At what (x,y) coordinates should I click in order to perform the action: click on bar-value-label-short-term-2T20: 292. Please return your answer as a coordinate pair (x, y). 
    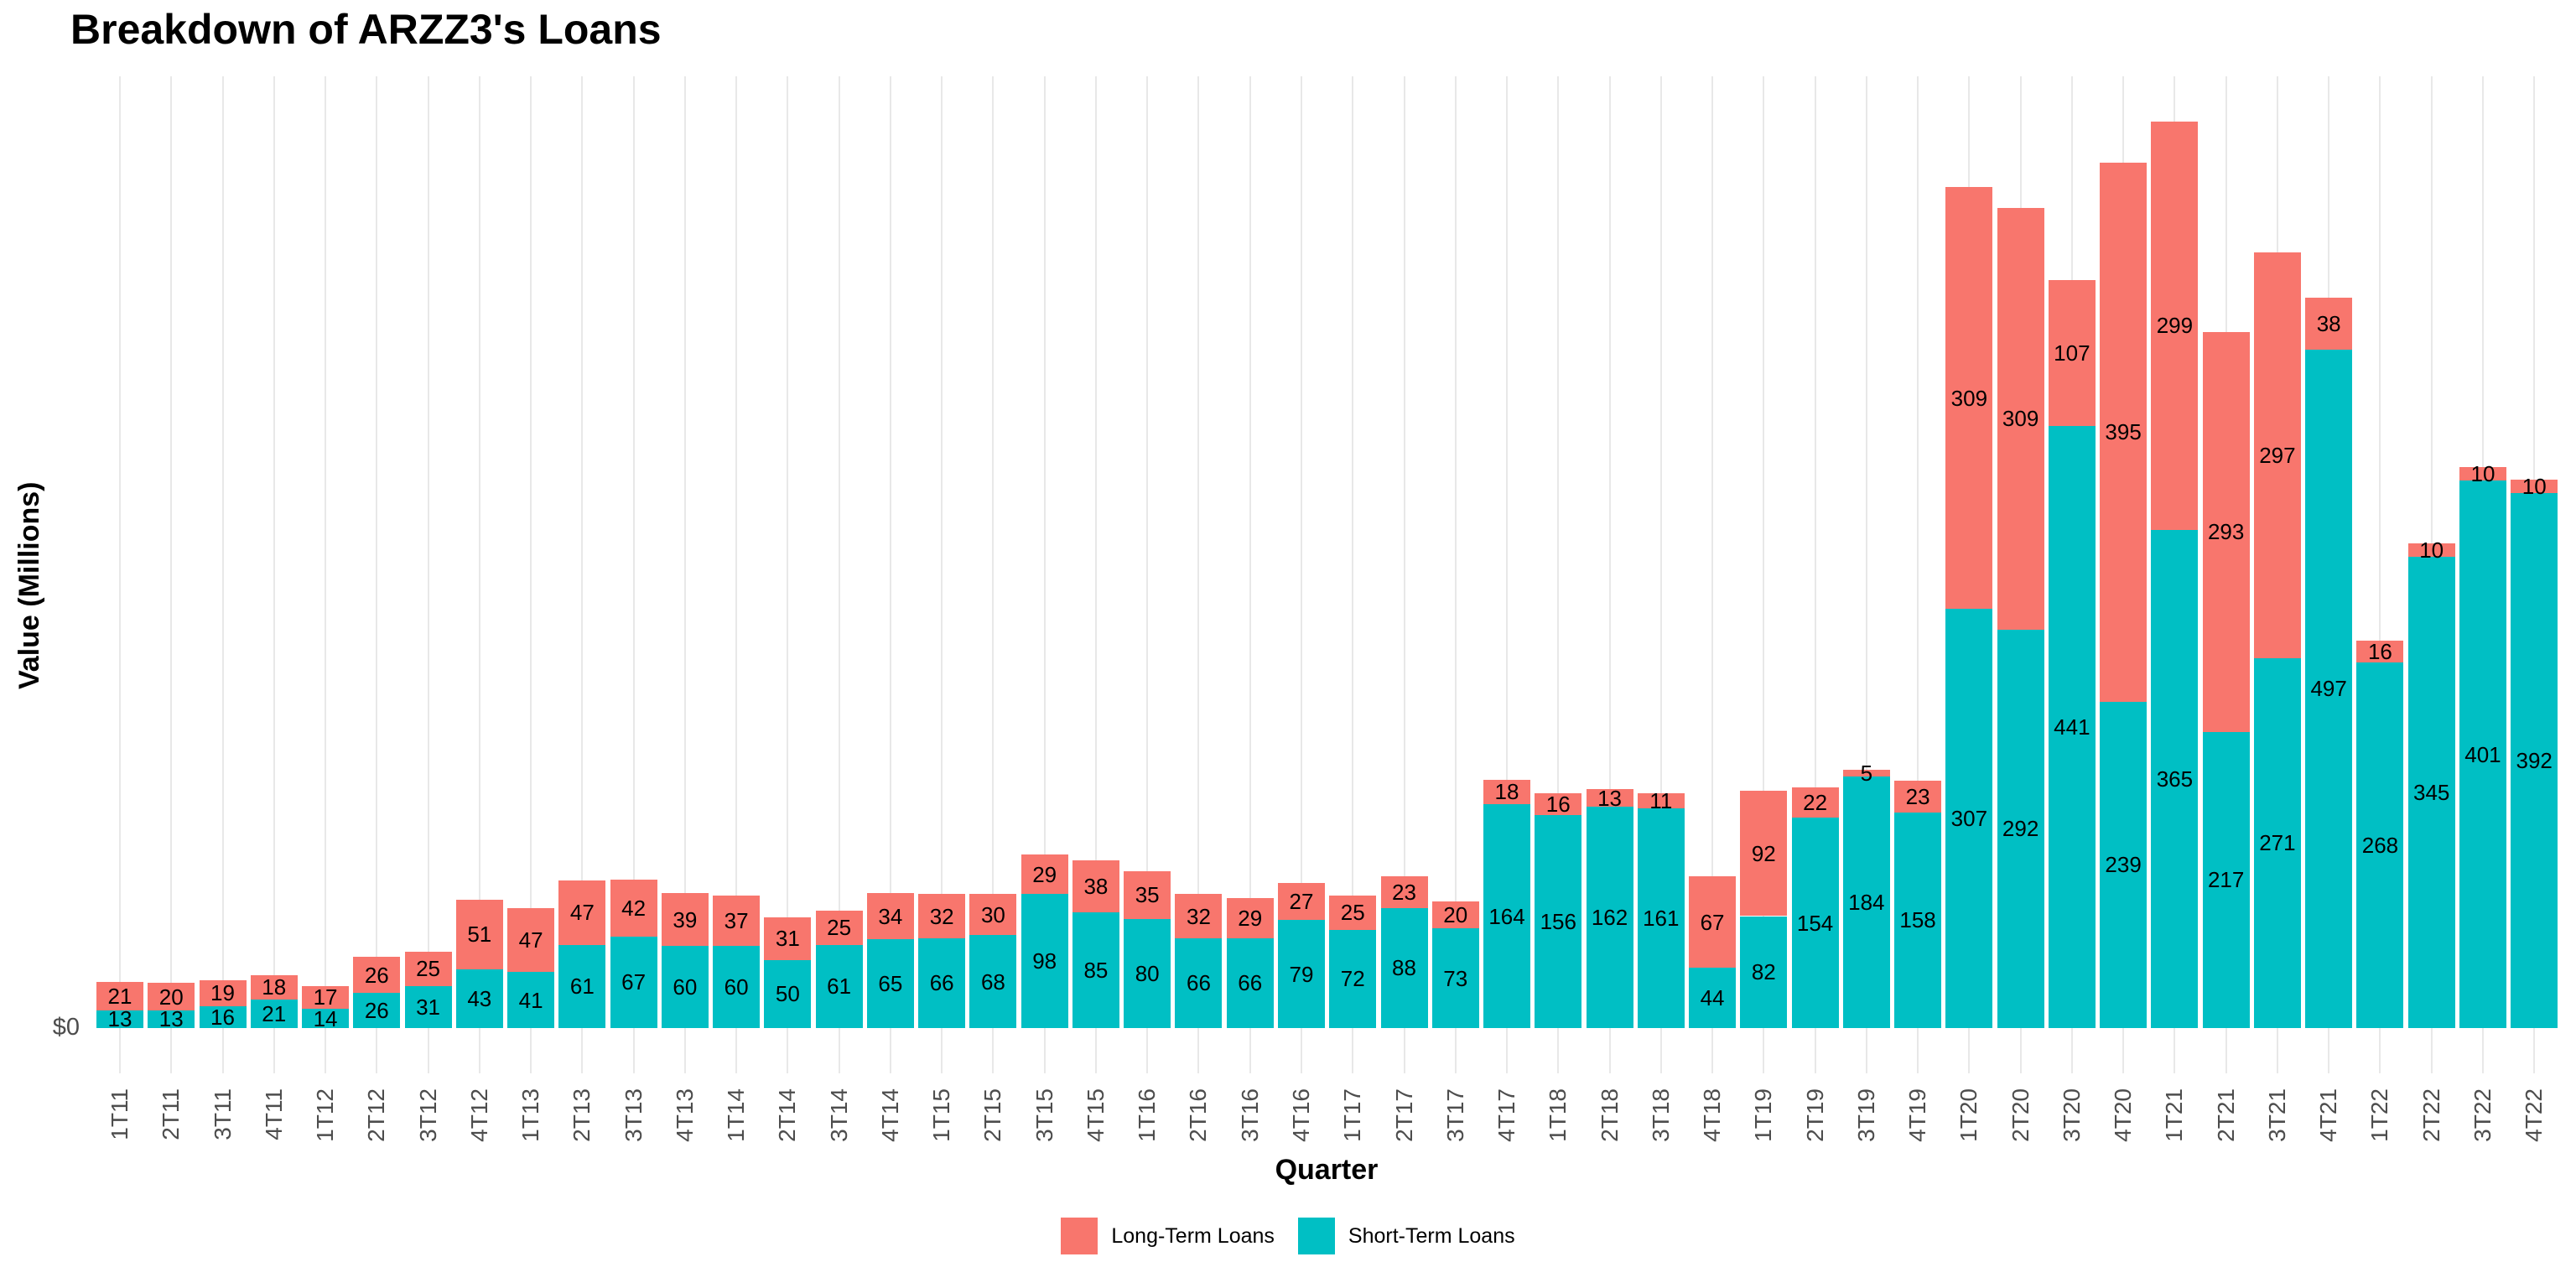
    Looking at the image, I should click on (2020, 829).